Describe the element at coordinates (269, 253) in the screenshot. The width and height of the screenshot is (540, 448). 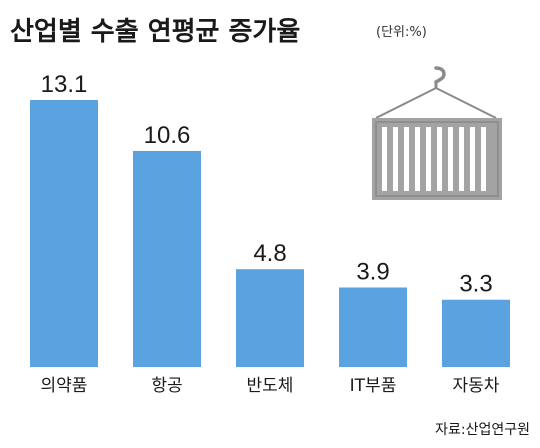
I see `value-label: 4.8` at that location.